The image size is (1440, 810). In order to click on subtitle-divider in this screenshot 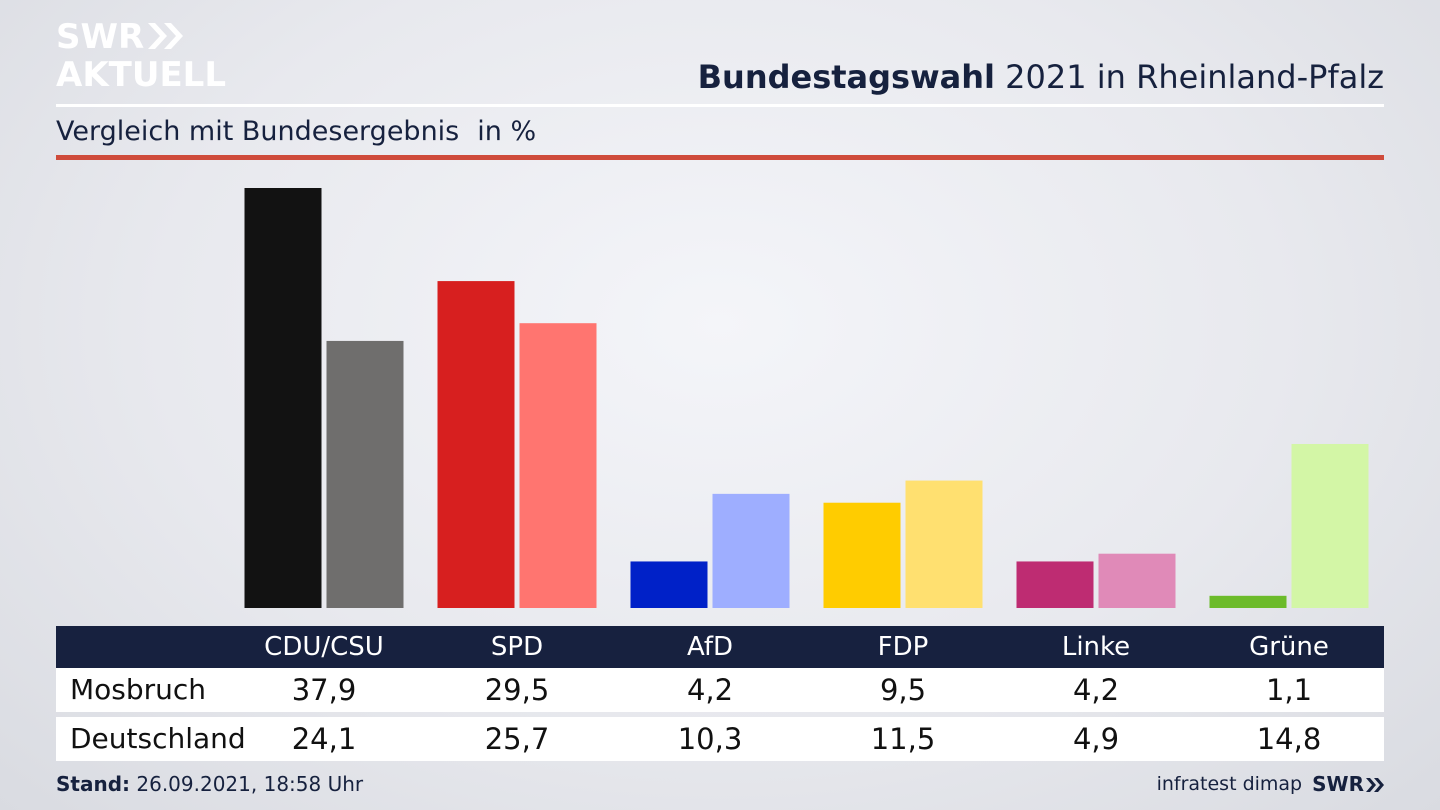, I will do `click(720, 157)`.